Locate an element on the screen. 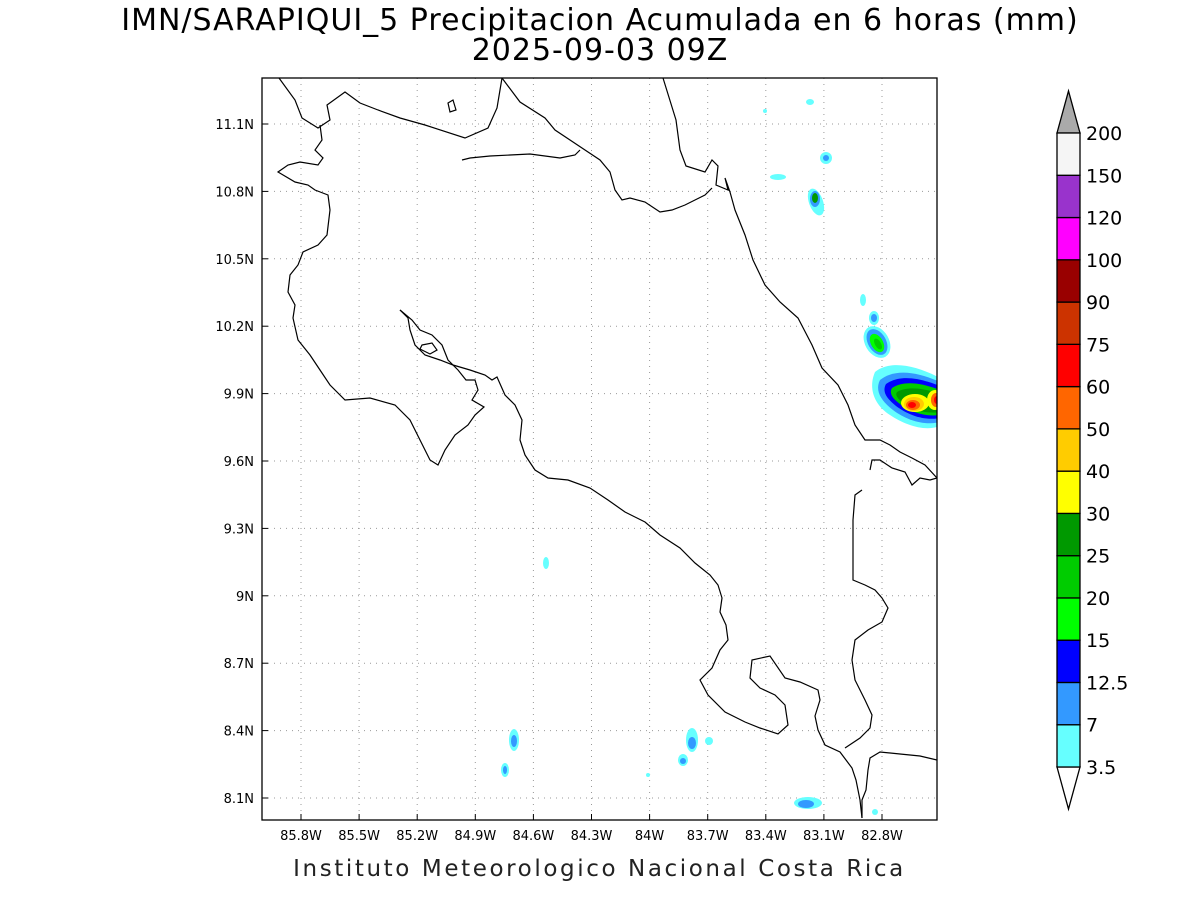 The height and width of the screenshot is (900, 1200). x-tick-label: 84.9W is located at coordinates (475, 836).